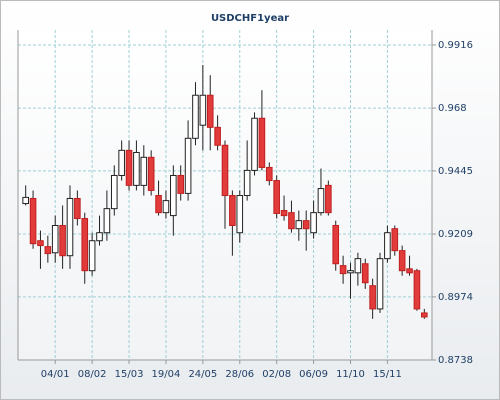 The width and height of the screenshot is (500, 400). I want to click on y-tick-label: 0.8738, so click(455, 360).